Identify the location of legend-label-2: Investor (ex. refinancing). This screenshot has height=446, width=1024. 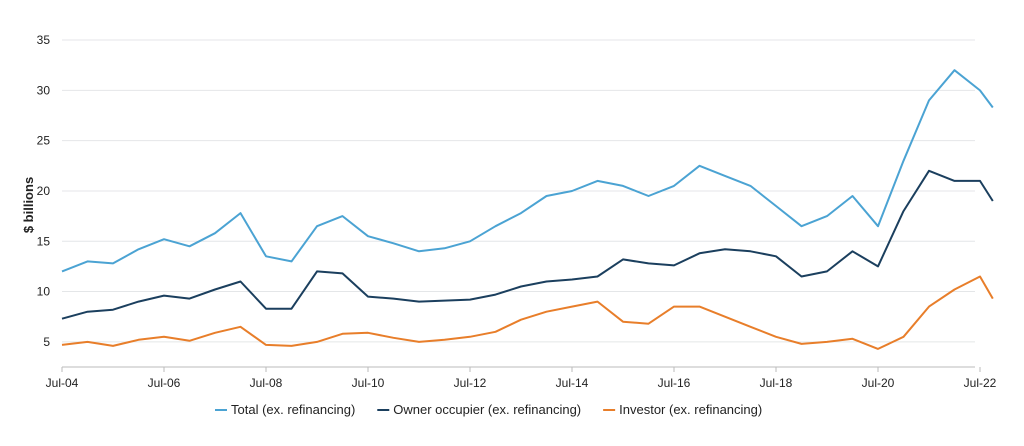
(690, 409).